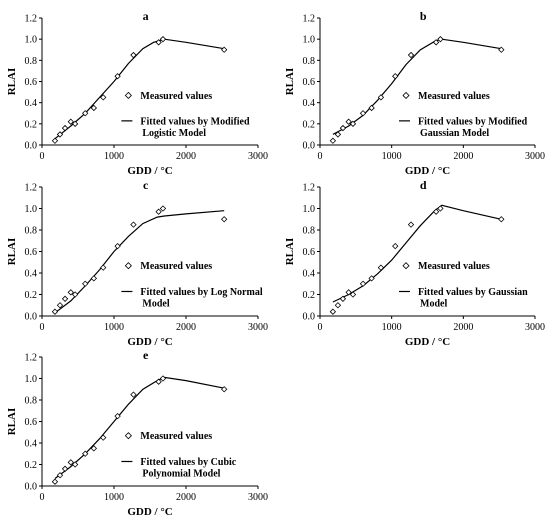 The image size is (550, 522). What do you see at coordinates (423, 185) in the screenshot?
I see `panel-letter: d` at bounding box center [423, 185].